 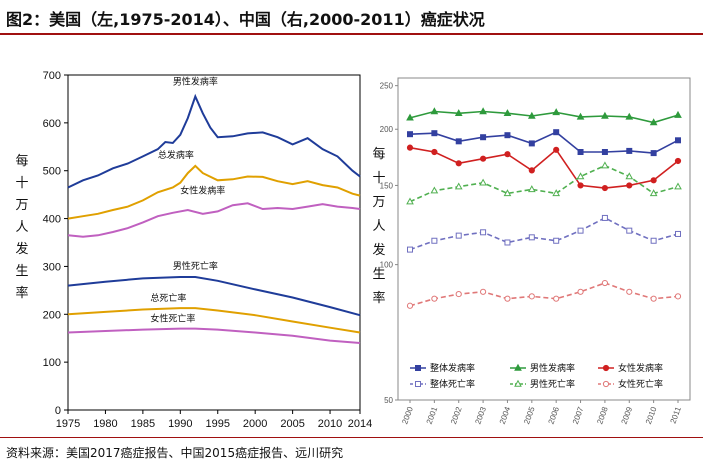 What do you see at coordinates (21, 227) in the screenshot?
I see `y-axis-label-char: 人` at bounding box center [21, 227].